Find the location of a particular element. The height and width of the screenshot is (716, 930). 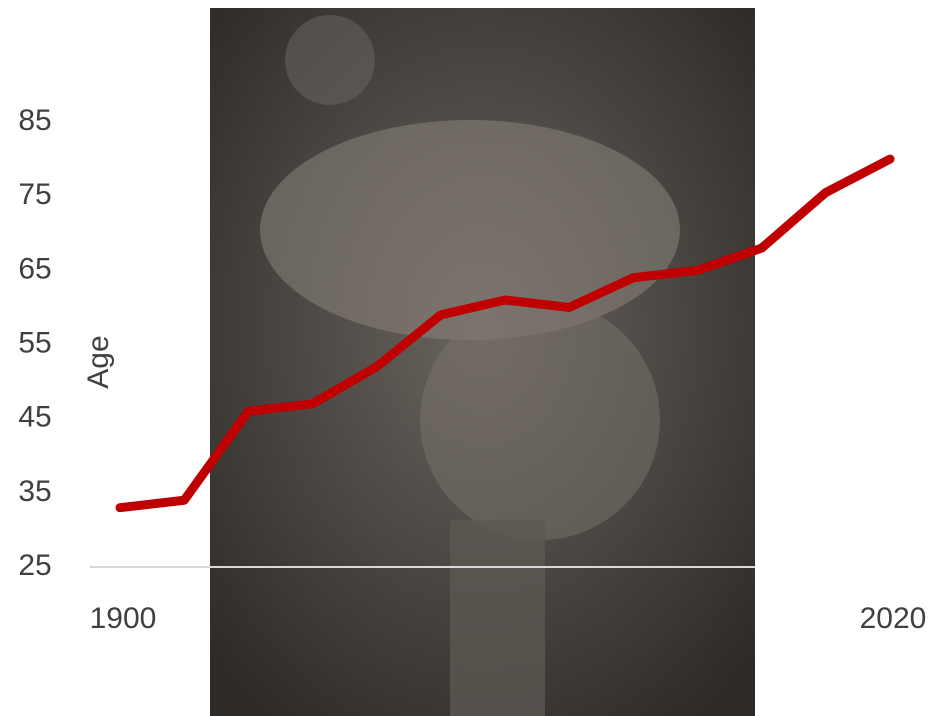

y-tick-label: 55 is located at coordinates (34, 342).